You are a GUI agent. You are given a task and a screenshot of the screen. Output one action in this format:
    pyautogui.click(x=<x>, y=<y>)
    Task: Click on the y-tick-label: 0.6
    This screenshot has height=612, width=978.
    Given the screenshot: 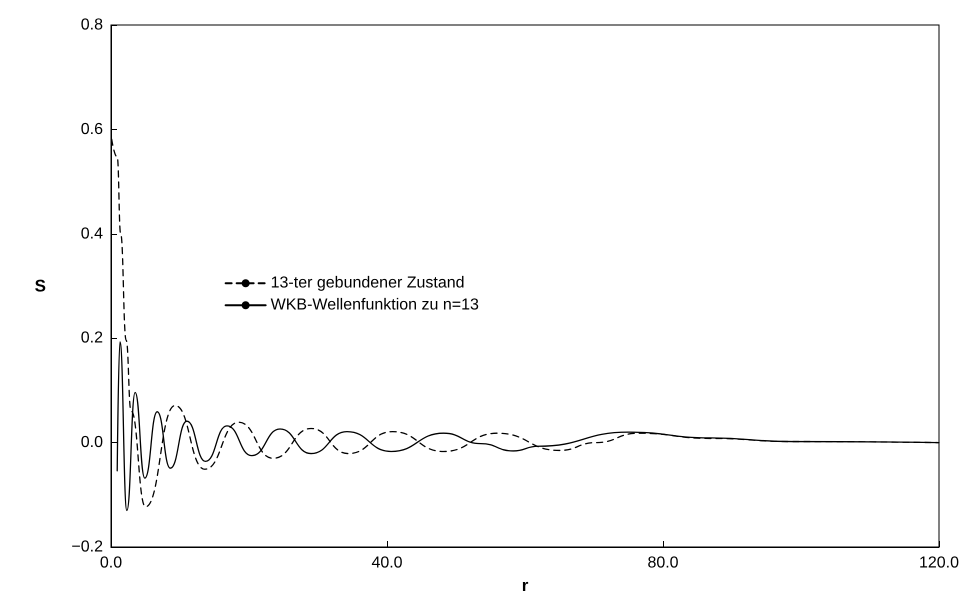 What is the action you would take?
    pyautogui.click(x=92, y=129)
    